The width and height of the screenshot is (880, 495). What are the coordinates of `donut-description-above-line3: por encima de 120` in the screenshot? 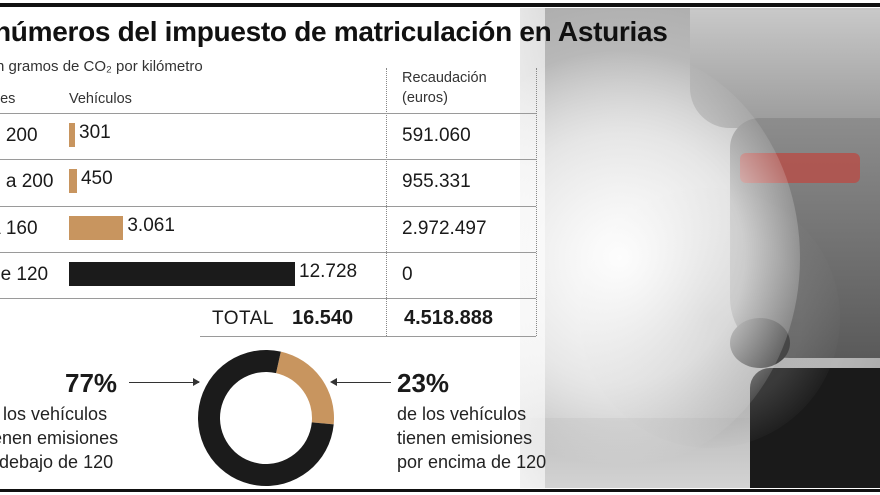 It's located at (472, 462).